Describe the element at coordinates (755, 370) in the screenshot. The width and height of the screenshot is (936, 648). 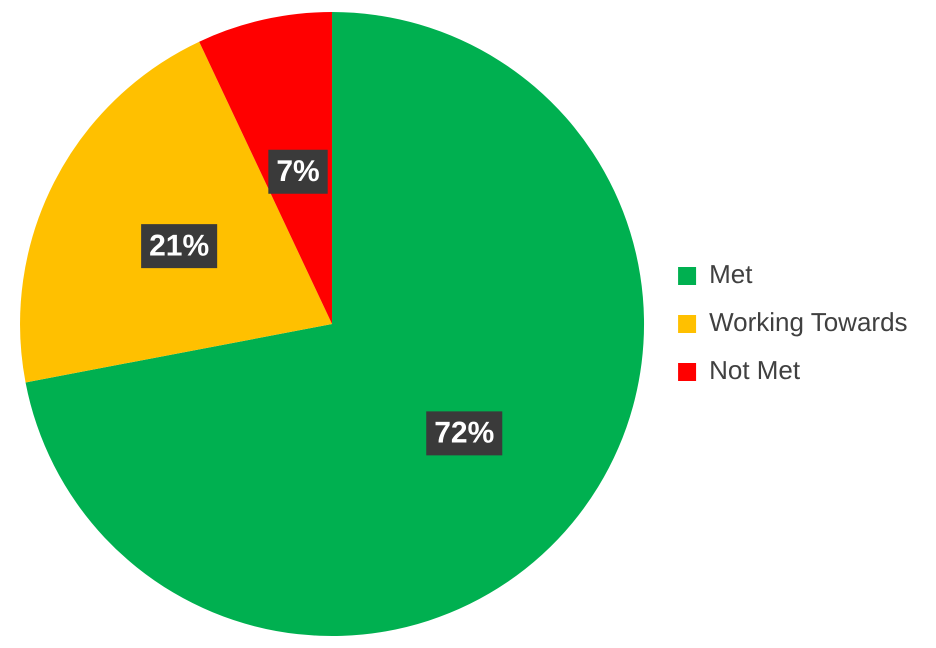
I see `legend-label: Not Met` at that location.